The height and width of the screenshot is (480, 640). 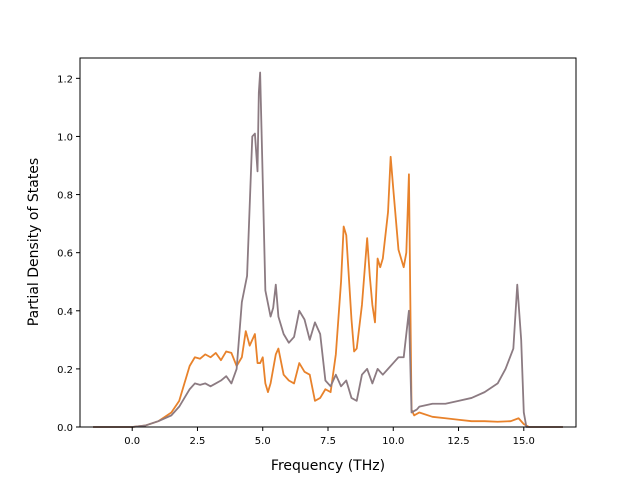 I want to click on y-tick-label: 0.8, so click(x=65, y=196).